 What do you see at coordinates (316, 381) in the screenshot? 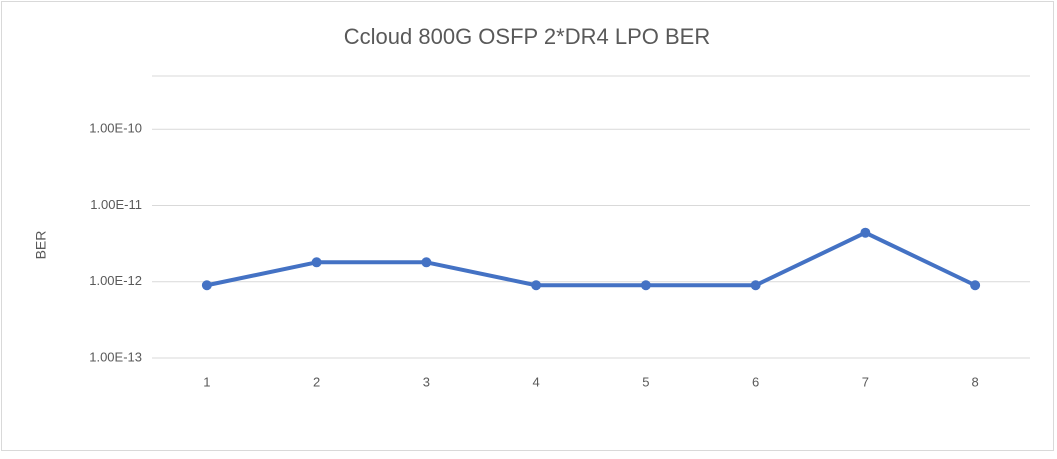
I see `x-tick-label: 2` at bounding box center [316, 381].